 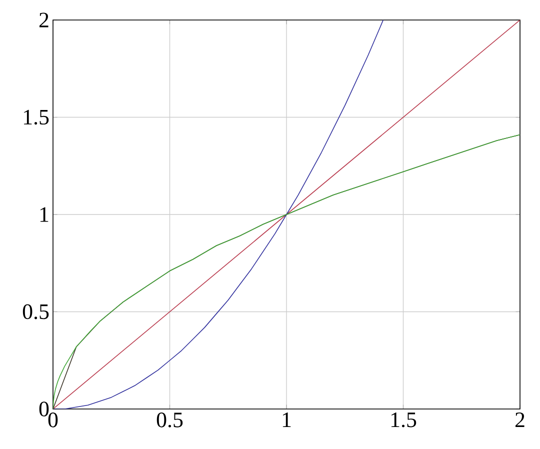 What do you see at coordinates (44, 409) in the screenshot?
I see `y-tick-label: 0` at bounding box center [44, 409].